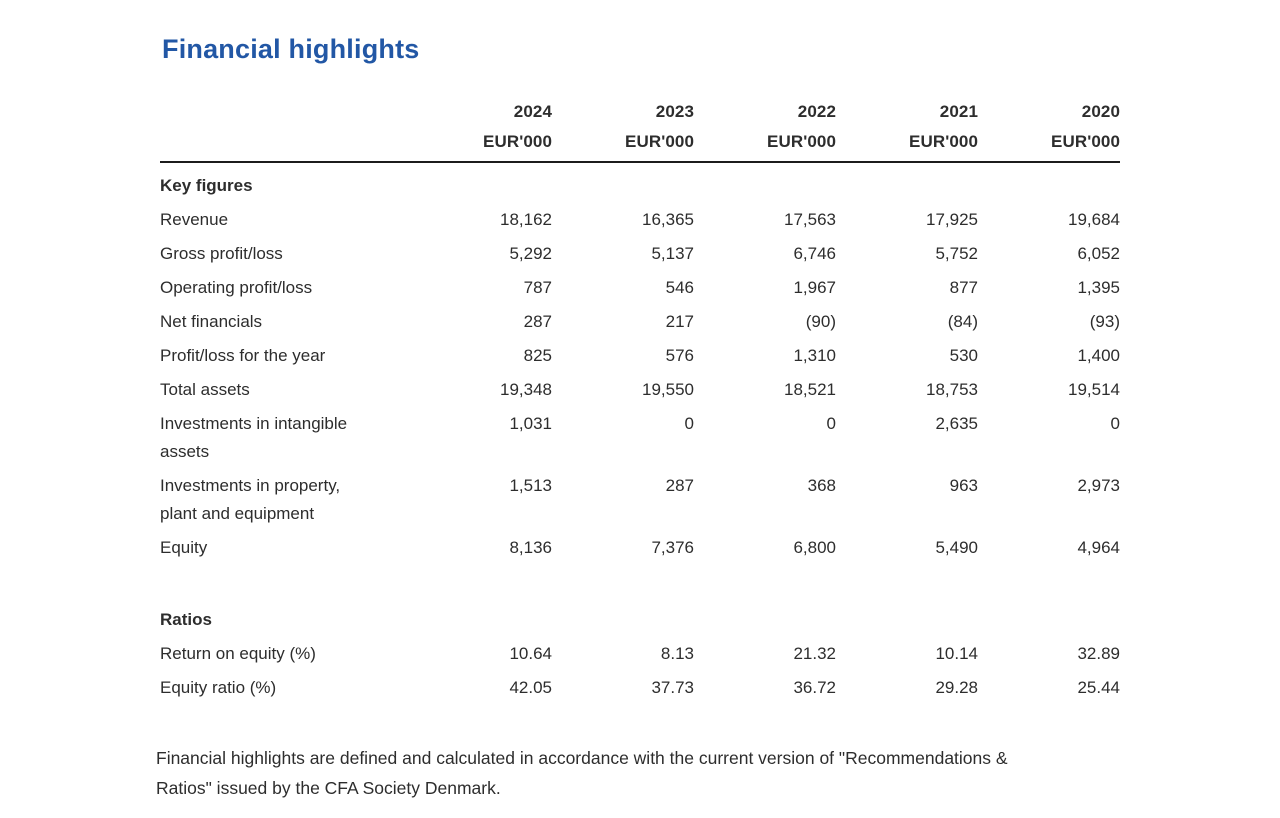 The height and width of the screenshot is (818, 1280). What do you see at coordinates (291, 49) in the screenshot?
I see `page-title: Financial highlights` at bounding box center [291, 49].